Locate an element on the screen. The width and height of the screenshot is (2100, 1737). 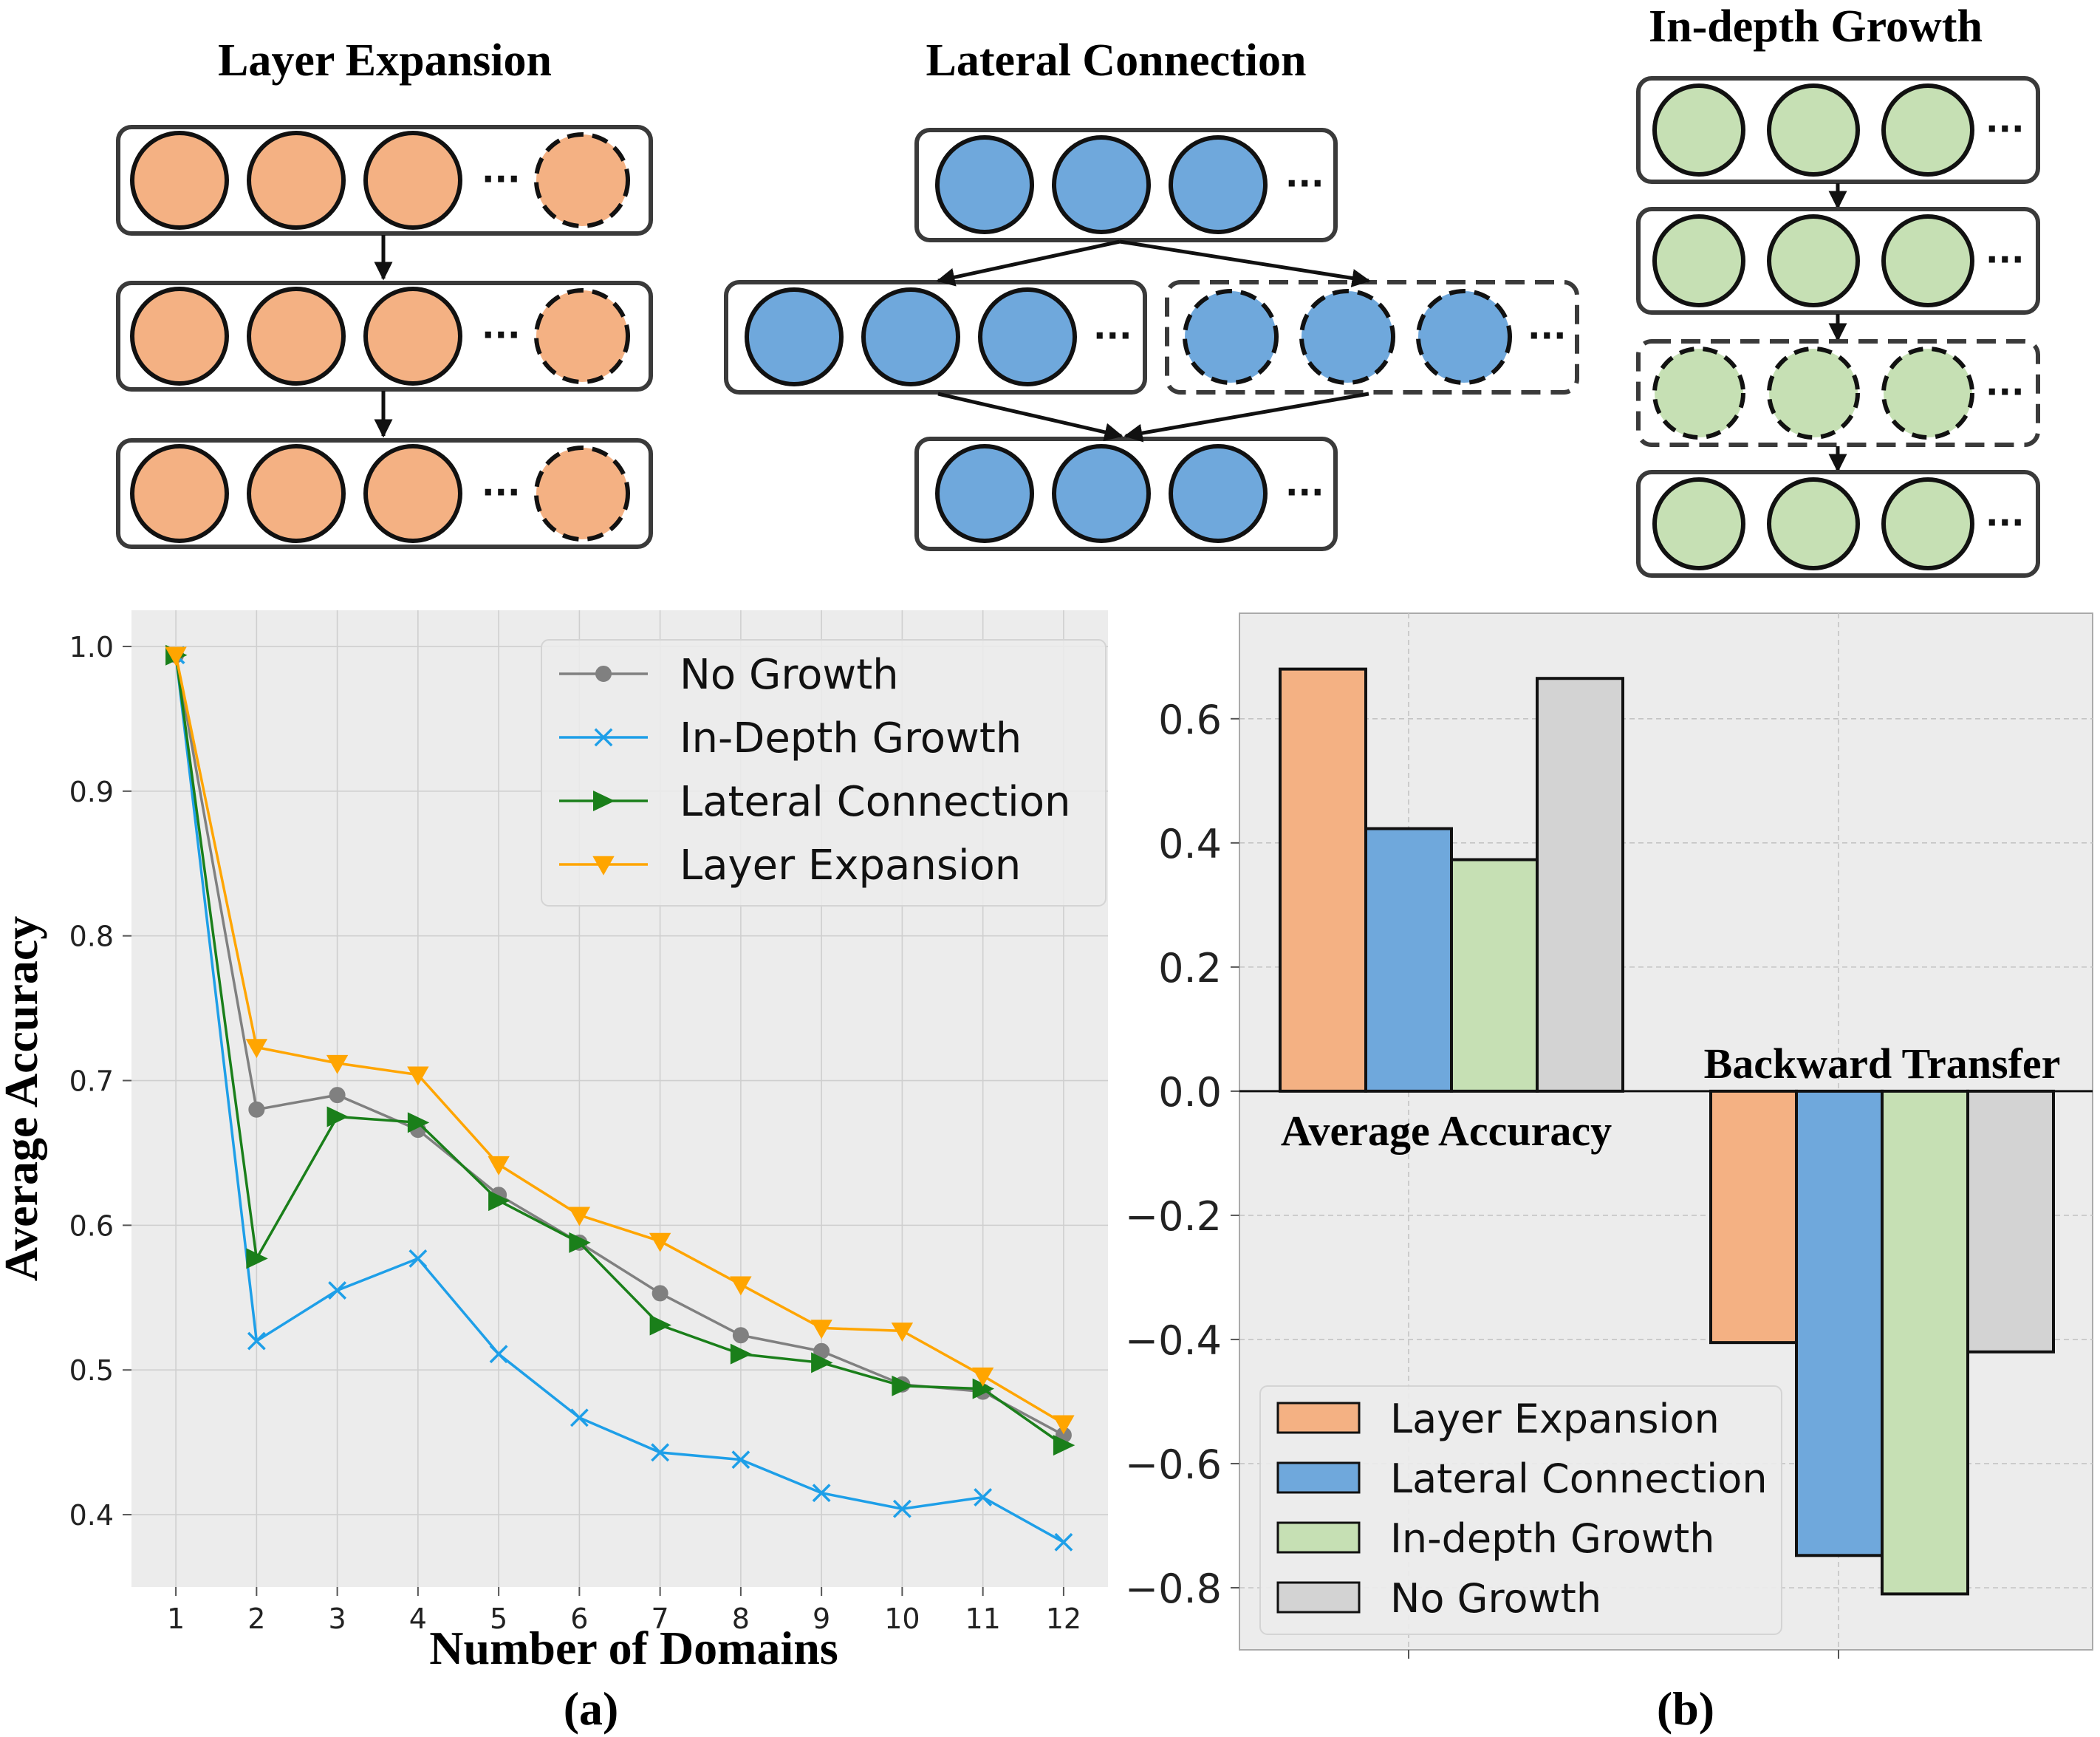
chart-b-y-tick-label: 0.0 is located at coordinates (1190, 1092).